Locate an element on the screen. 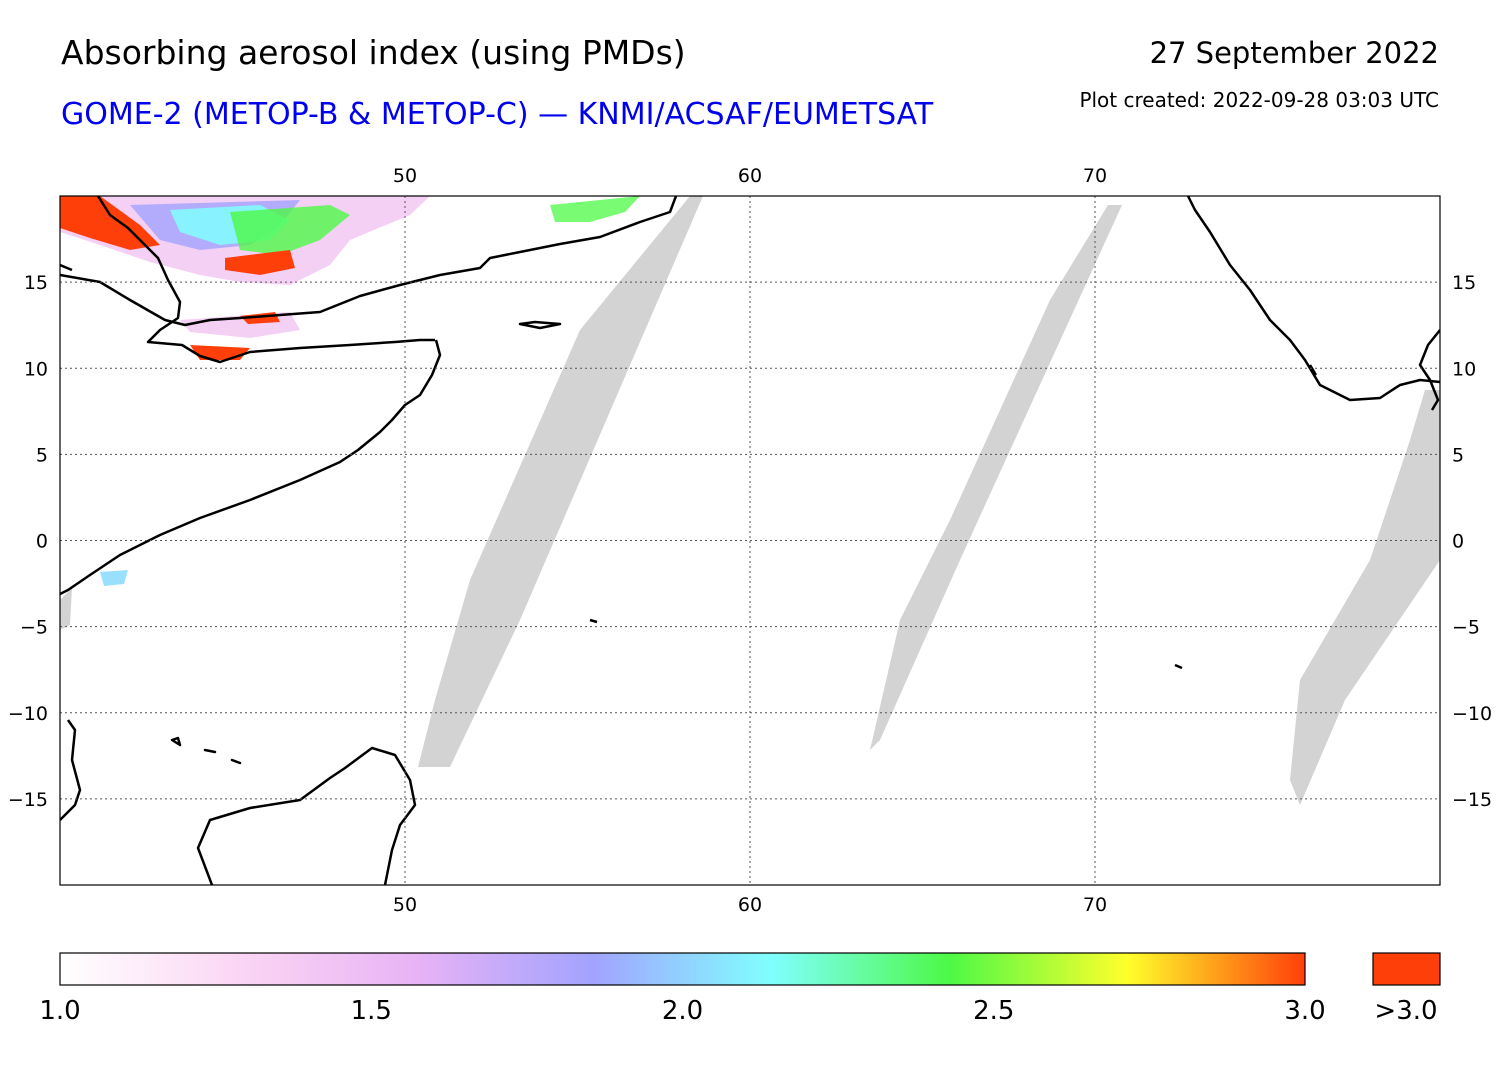 The width and height of the screenshot is (1500, 1065). lon-tick-bottom: 60 is located at coordinates (750, 905).